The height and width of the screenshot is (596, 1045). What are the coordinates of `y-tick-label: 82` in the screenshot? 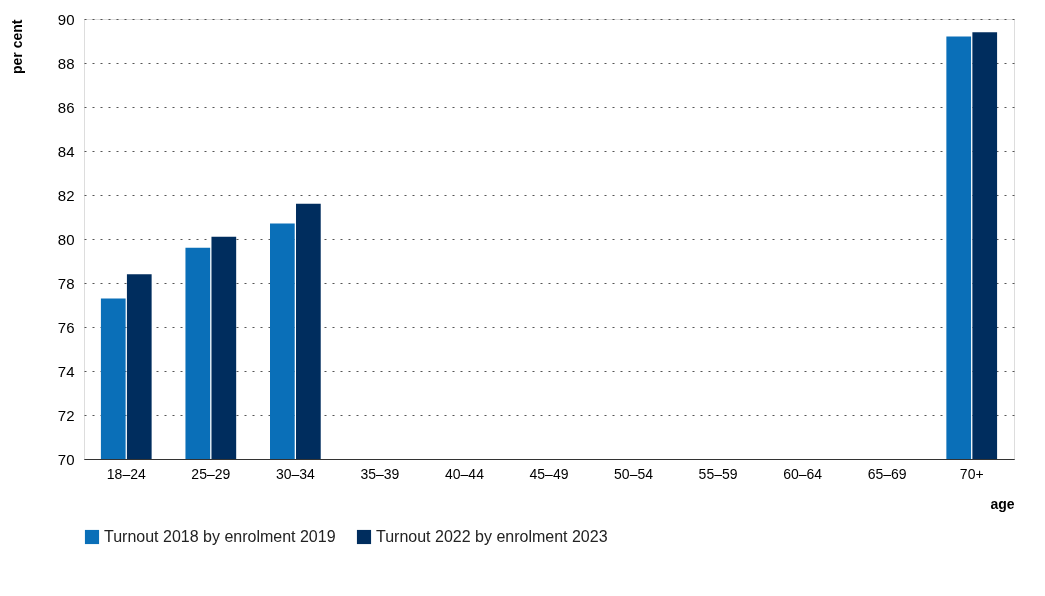 It's located at (66, 195).